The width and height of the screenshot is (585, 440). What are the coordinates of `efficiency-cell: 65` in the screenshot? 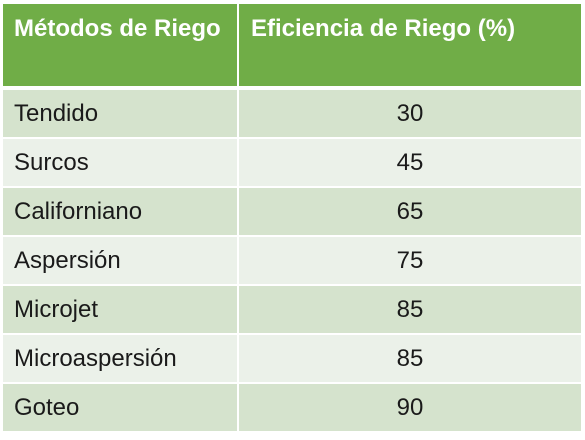 It's located at (409, 211).